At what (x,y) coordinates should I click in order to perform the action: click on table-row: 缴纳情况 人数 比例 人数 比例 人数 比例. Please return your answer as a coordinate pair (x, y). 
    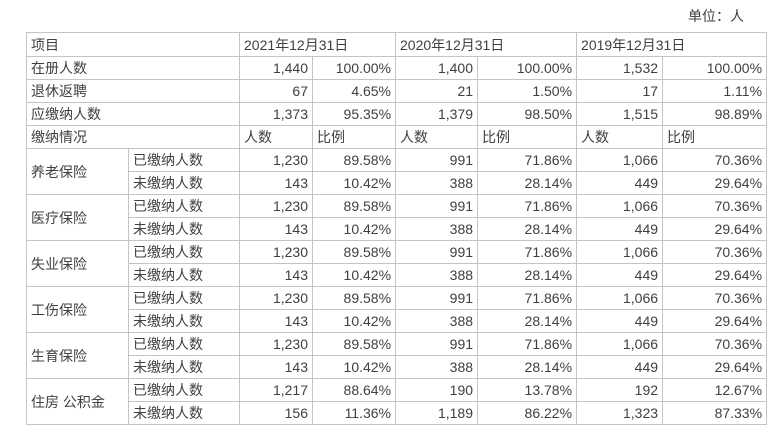
    Looking at the image, I should click on (397, 137).